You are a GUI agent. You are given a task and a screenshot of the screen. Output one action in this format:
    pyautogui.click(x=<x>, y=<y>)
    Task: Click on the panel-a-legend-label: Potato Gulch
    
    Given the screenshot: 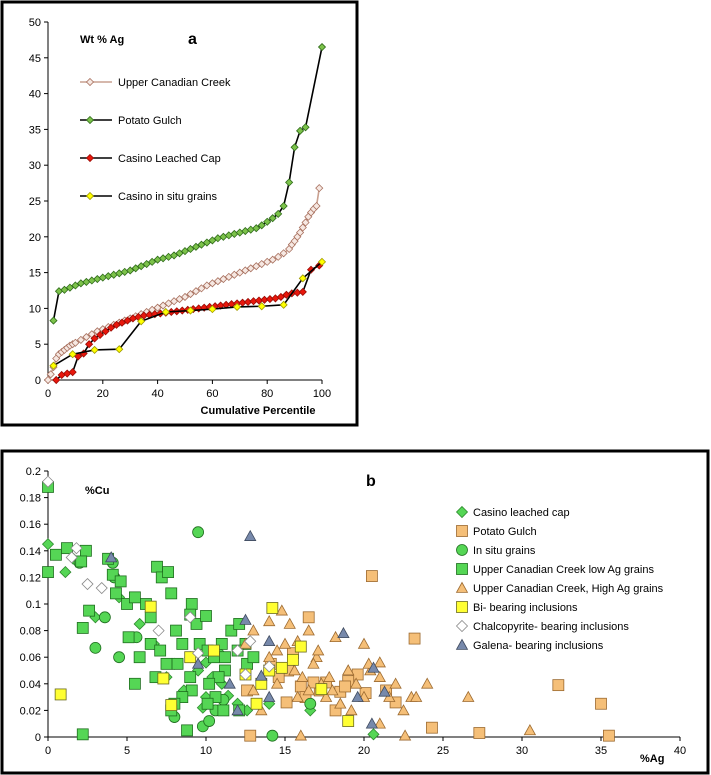 What is the action you would take?
    pyautogui.click(x=150, y=121)
    